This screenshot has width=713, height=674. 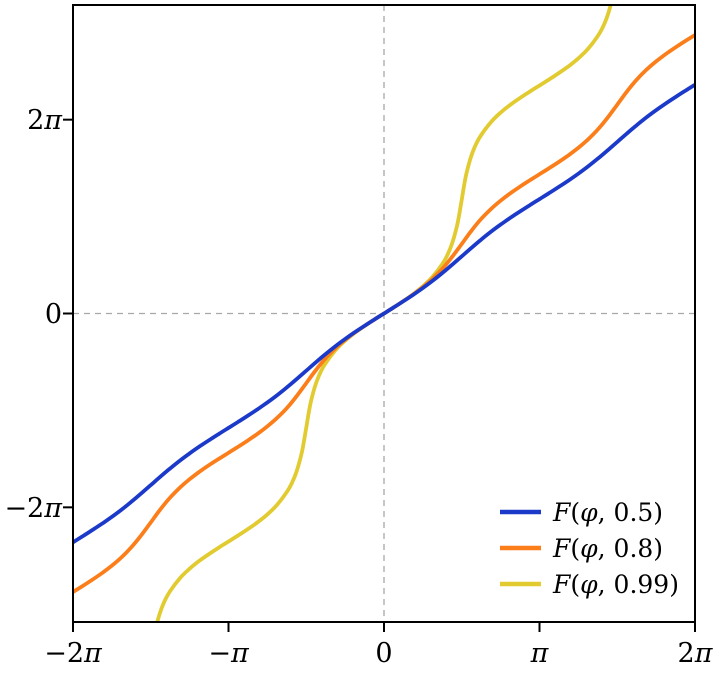 I want to click on y-tick-label: −2π, so click(x=33, y=508).